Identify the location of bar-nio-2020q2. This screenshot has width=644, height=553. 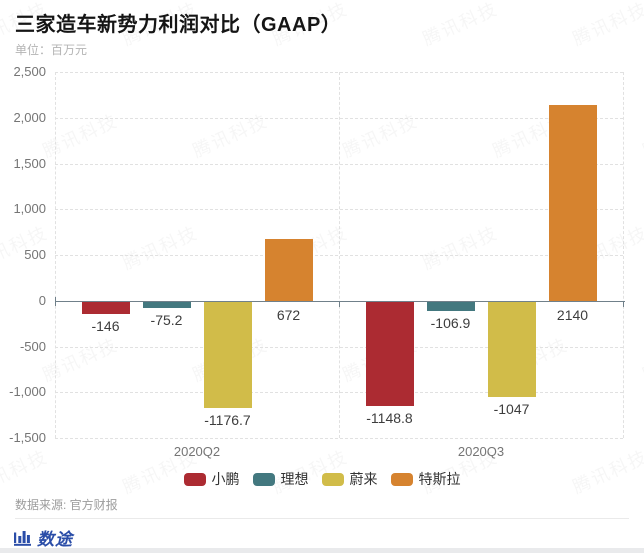
(227, 354).